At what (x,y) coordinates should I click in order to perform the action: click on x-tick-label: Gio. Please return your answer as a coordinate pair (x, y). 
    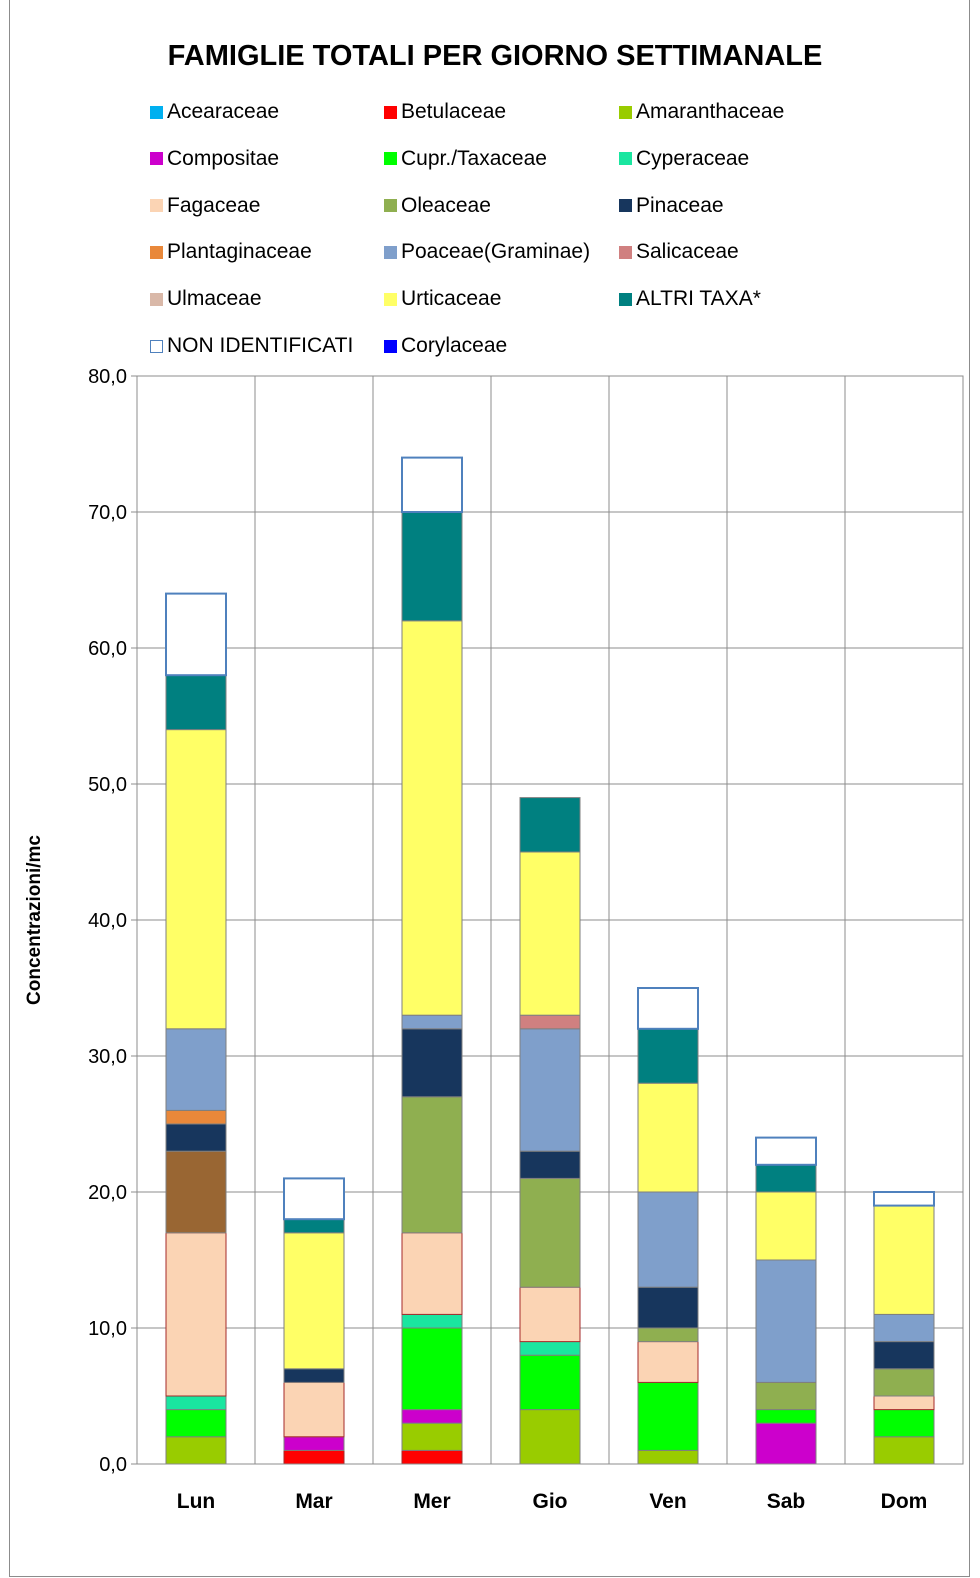
    Looking at the image, I should click on (550, 1501).